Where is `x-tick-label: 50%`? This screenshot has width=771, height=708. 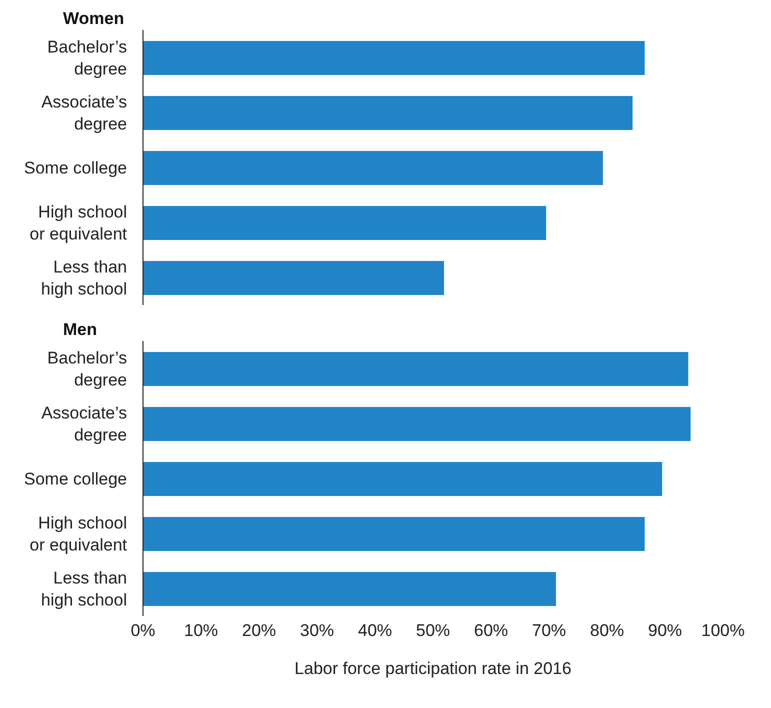 x-tick-label: 50% is located at coordinates (433, 630).